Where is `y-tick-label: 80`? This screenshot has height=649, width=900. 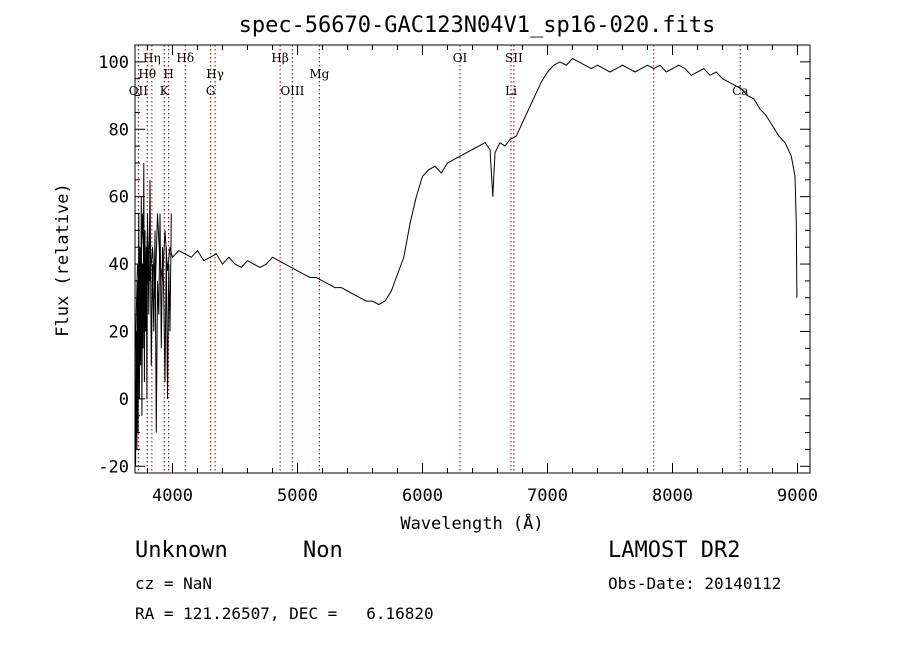
y-tick-label: 80 is located at coordinates (119, 130).